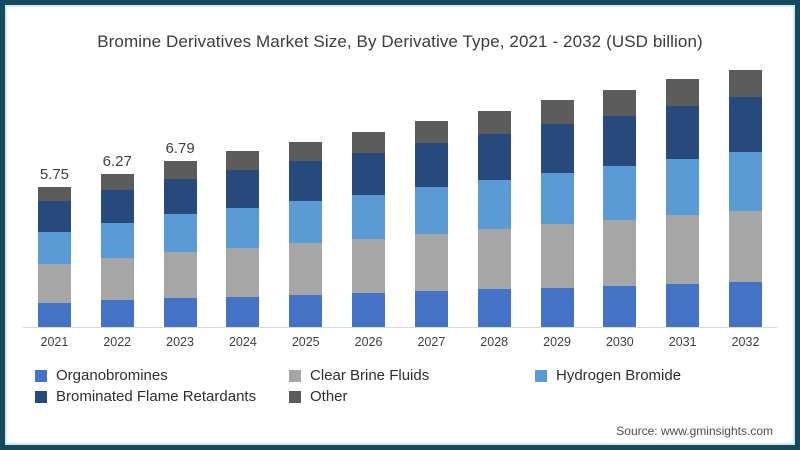 The width and height of the screenshot is (800, 450). What do you see at coordinates (541, 375) in the screenshot?
I see `legend-swatch-hydrogen-bromide` at bounding box center [541, 375].